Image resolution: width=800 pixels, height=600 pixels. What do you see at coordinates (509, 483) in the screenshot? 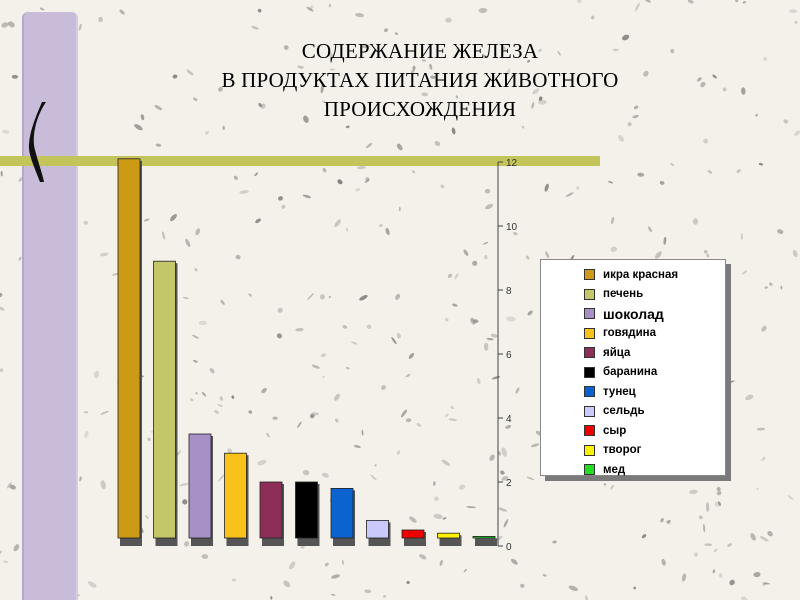
I see `y-tick-label: 2` at bounding box center [509, 483].